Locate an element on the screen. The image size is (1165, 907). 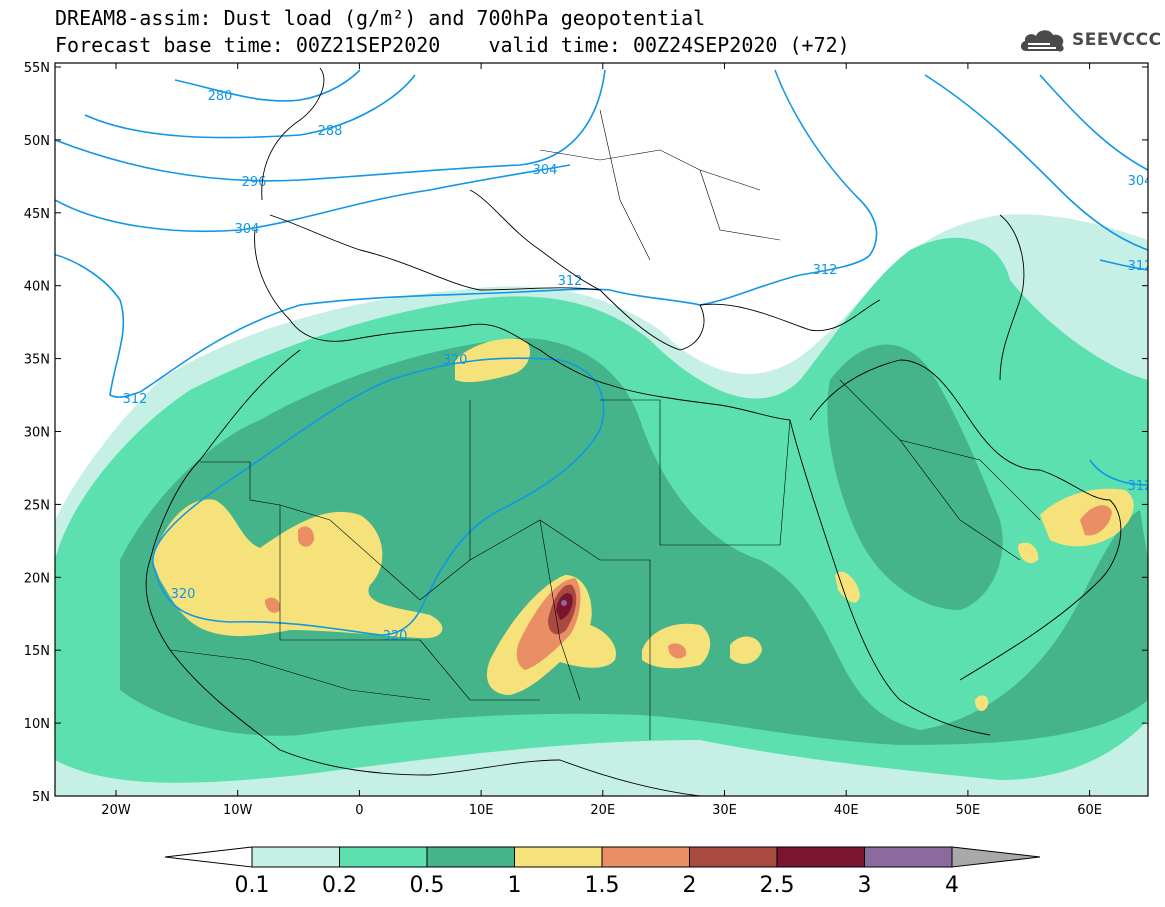
dust-yellow-tunisia is located at coordinates (492, 360).